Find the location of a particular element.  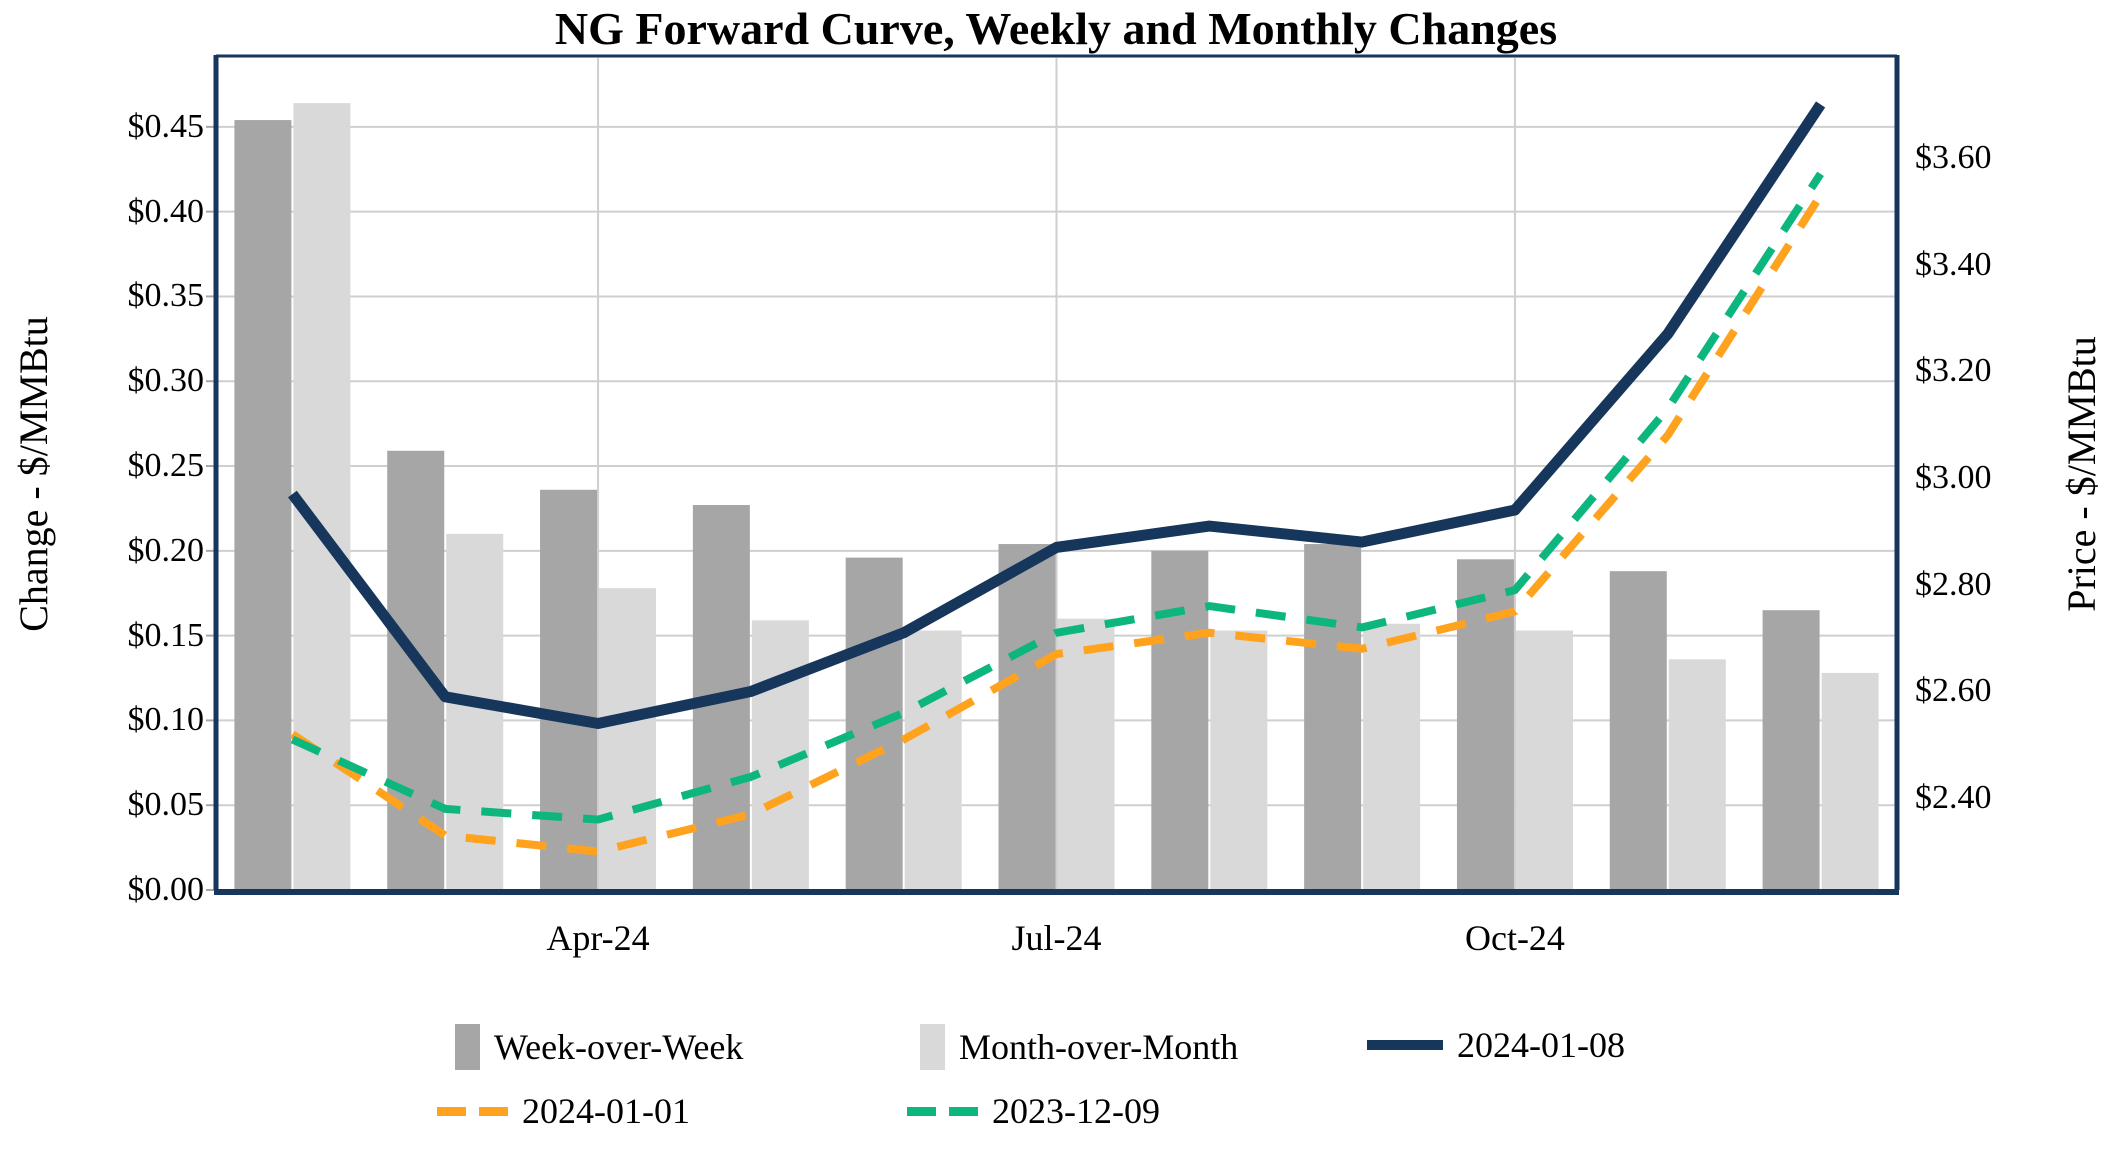

legend-label: 2024-01-01 is located at coordinates (606, 1111).